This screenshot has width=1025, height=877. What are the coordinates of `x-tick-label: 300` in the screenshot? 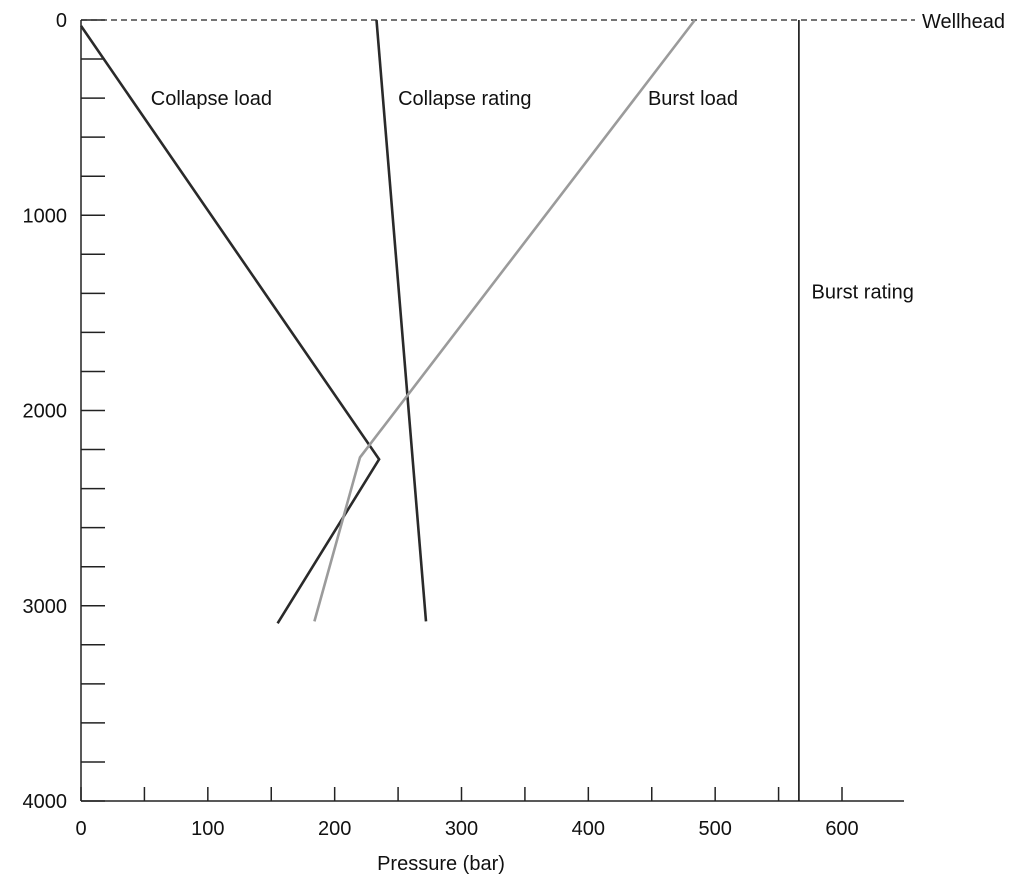 It's located at (461, 829).